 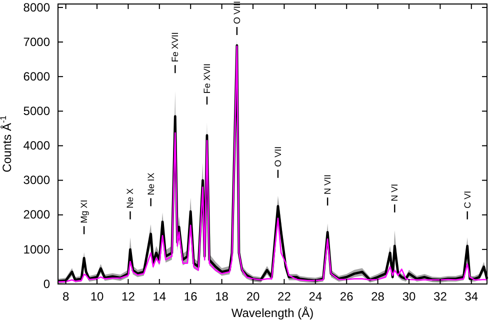 I want to click on annotation: Mg XI, so click(x=84, y=212).